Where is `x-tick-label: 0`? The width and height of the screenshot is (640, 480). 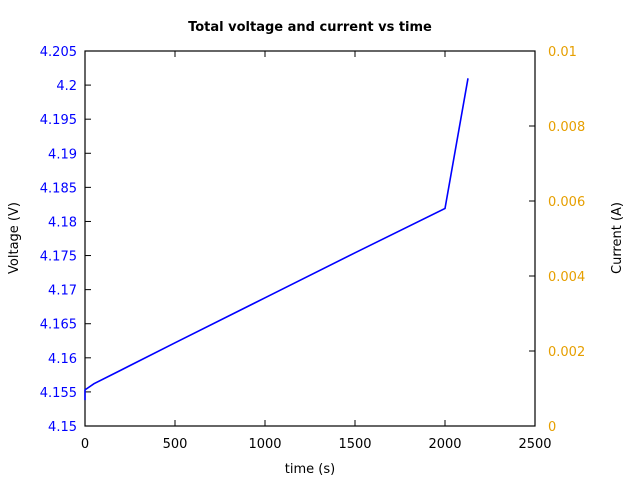 x-tick-label: 0 is located at coordinates (85, 444).